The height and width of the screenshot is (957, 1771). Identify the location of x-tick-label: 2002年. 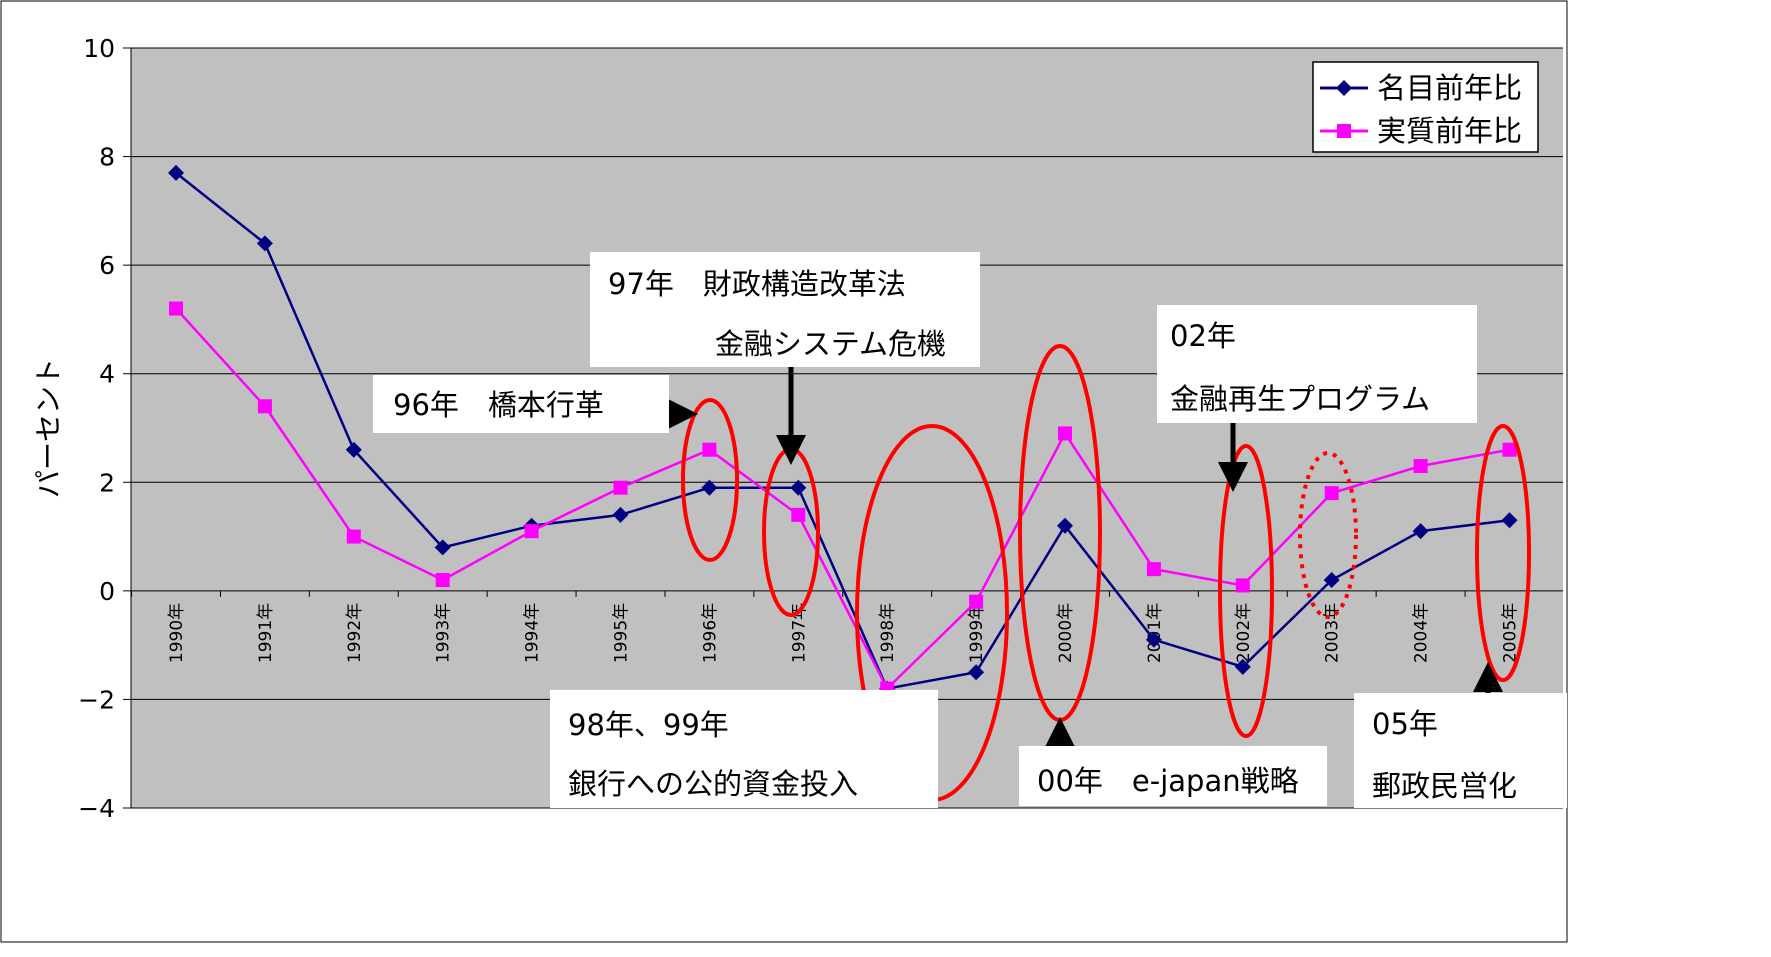
(1244, 633).